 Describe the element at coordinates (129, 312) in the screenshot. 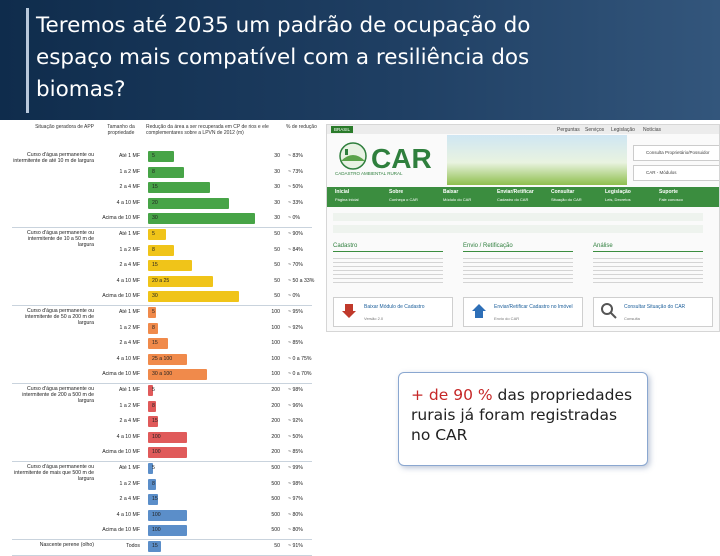

I see `row-property-size: Até 1 MF` at that location.